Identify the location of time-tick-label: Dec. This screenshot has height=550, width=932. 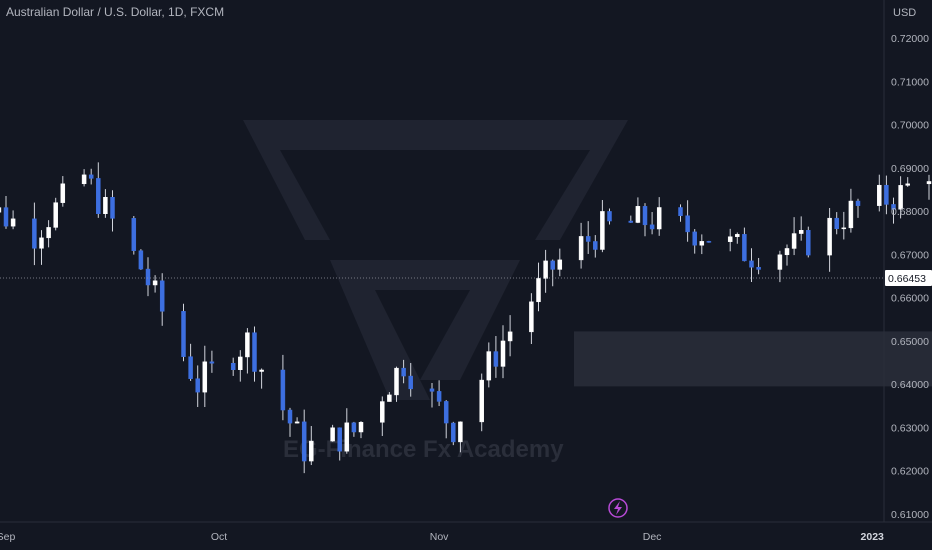
(652, 537).